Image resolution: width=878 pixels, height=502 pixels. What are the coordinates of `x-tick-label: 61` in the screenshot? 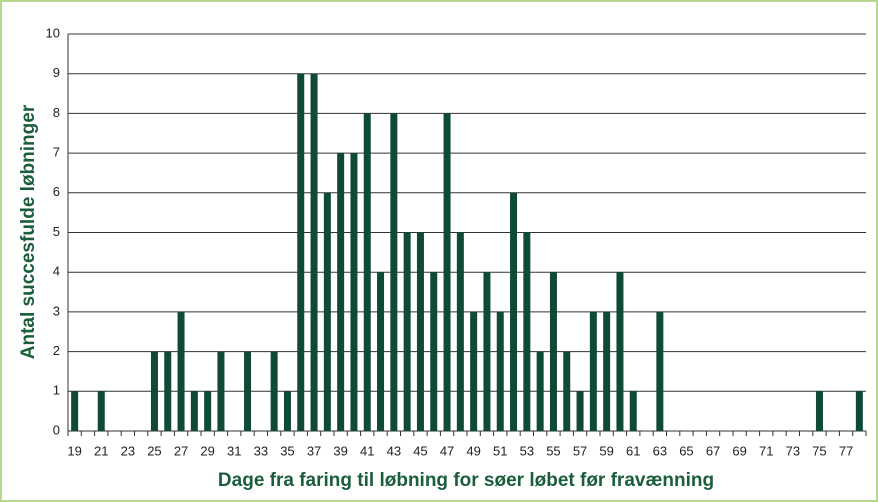 It's located at (633, 450).